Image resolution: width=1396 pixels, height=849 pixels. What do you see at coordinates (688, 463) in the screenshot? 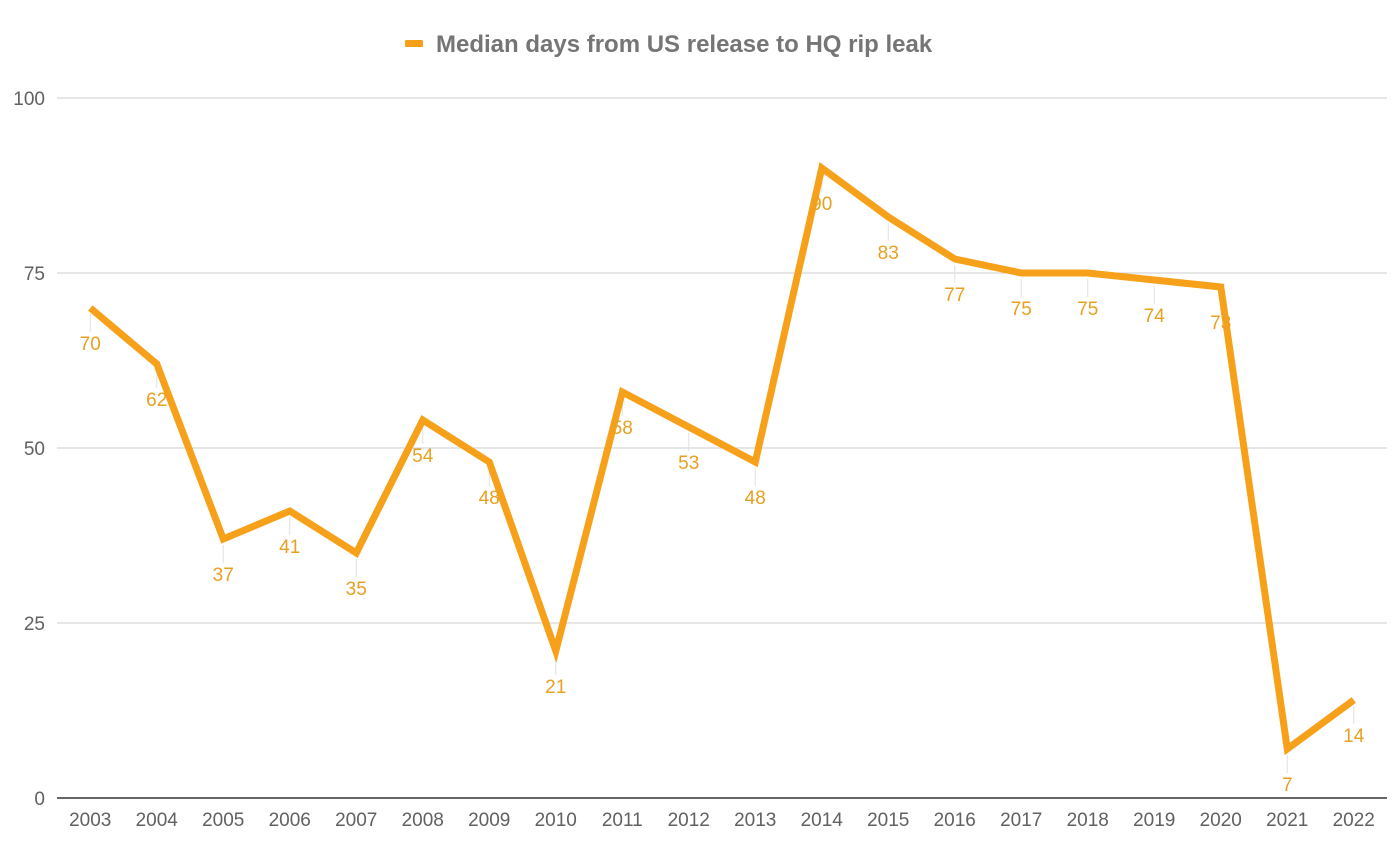
I see `data-label: 53` at bounding box center [688, 463].